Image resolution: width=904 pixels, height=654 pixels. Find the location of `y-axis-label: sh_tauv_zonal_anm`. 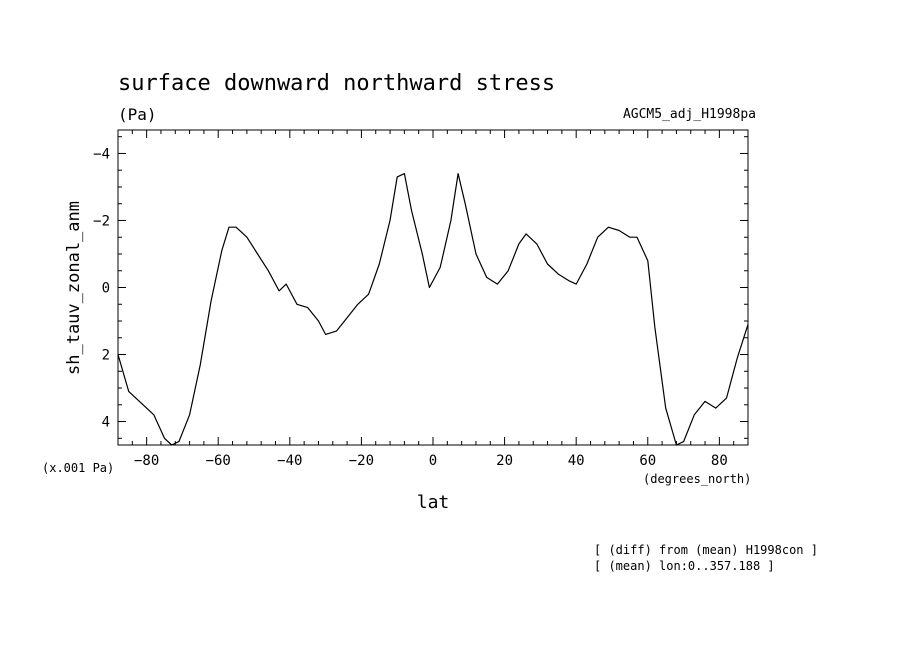

y-axis-label: sh_tauv_zonal_anm is located at coordinates (74, 288).